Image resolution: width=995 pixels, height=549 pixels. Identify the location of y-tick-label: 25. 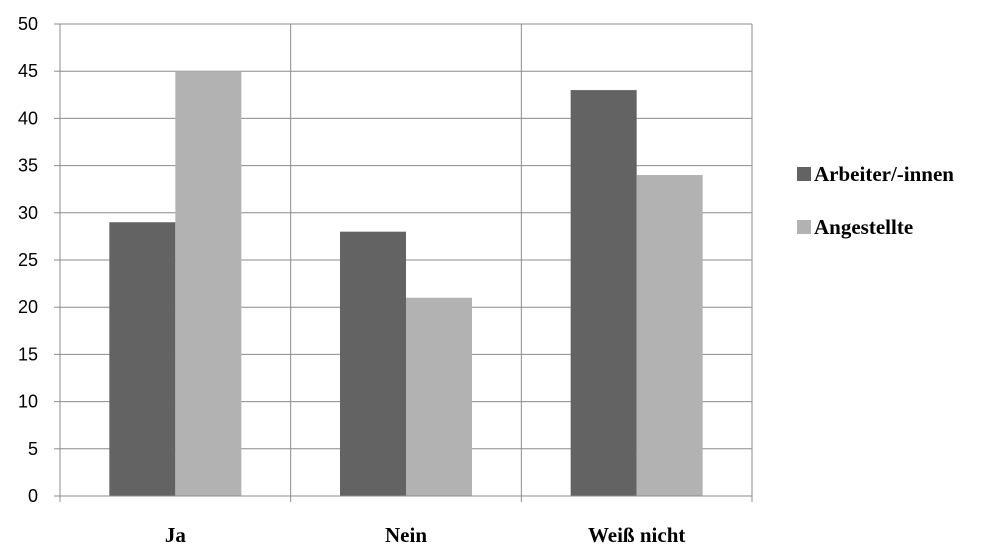
(28, 260).